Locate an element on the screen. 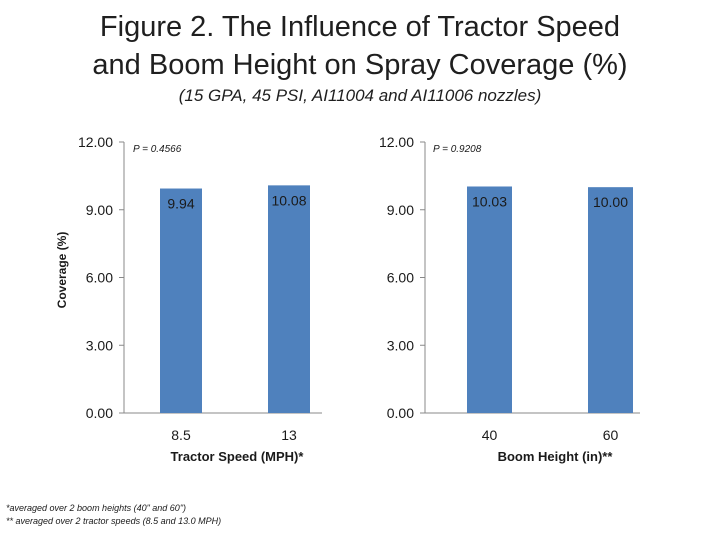  chart-2-category-label: 40 is located at coordinates (490, 435).